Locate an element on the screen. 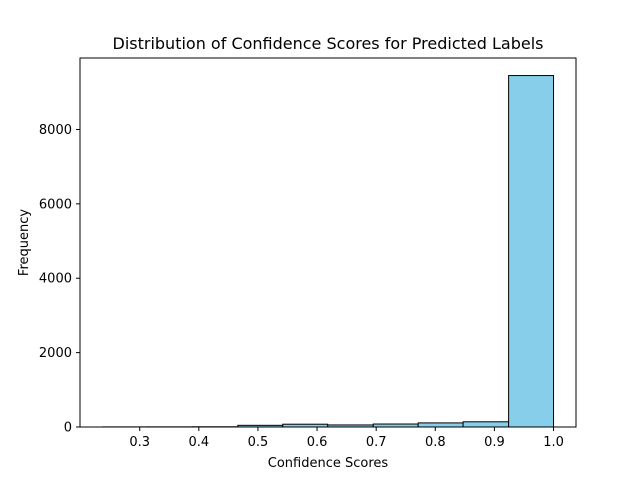 Image resolution: width=640 pixels, height=480 pixels. x-tick-label: 0.6 is located at coordinates (317, 442).